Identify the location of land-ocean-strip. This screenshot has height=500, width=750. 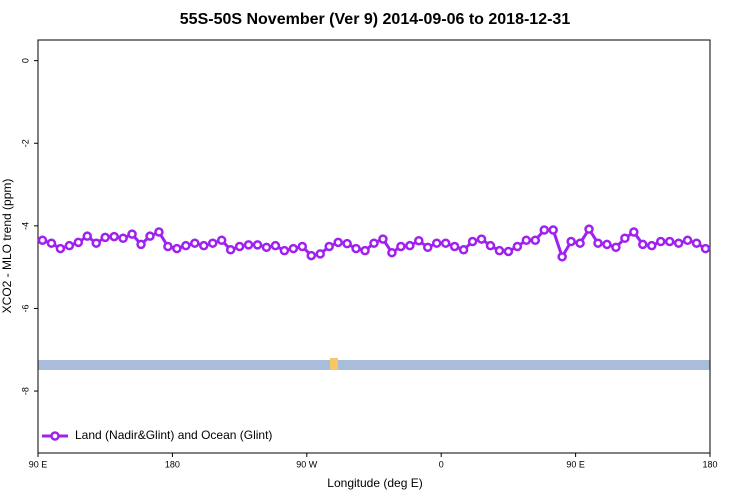
(374, 365).